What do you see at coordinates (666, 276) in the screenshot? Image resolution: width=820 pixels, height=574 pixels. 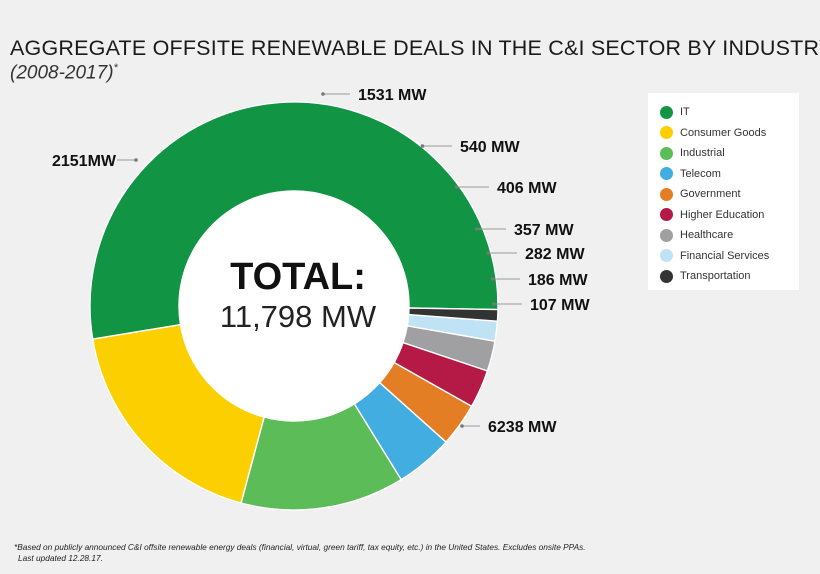 I see `legend-swatch-transportation` at bounding box center [666, 276].